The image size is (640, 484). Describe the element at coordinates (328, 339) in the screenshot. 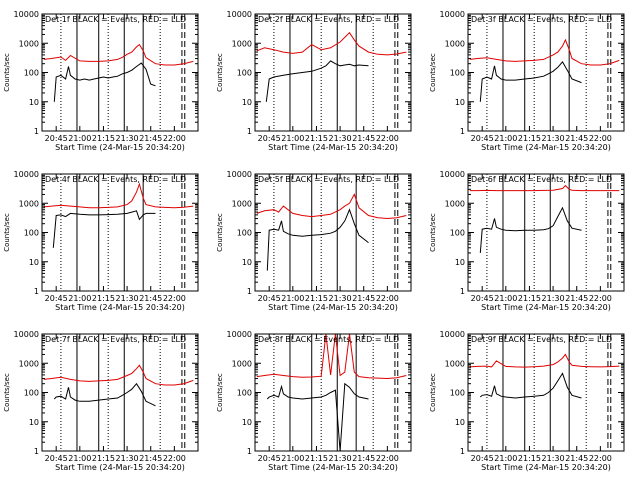

I see `panel-title: Det 8f BLACK = Events, RED = LLD` at that location.